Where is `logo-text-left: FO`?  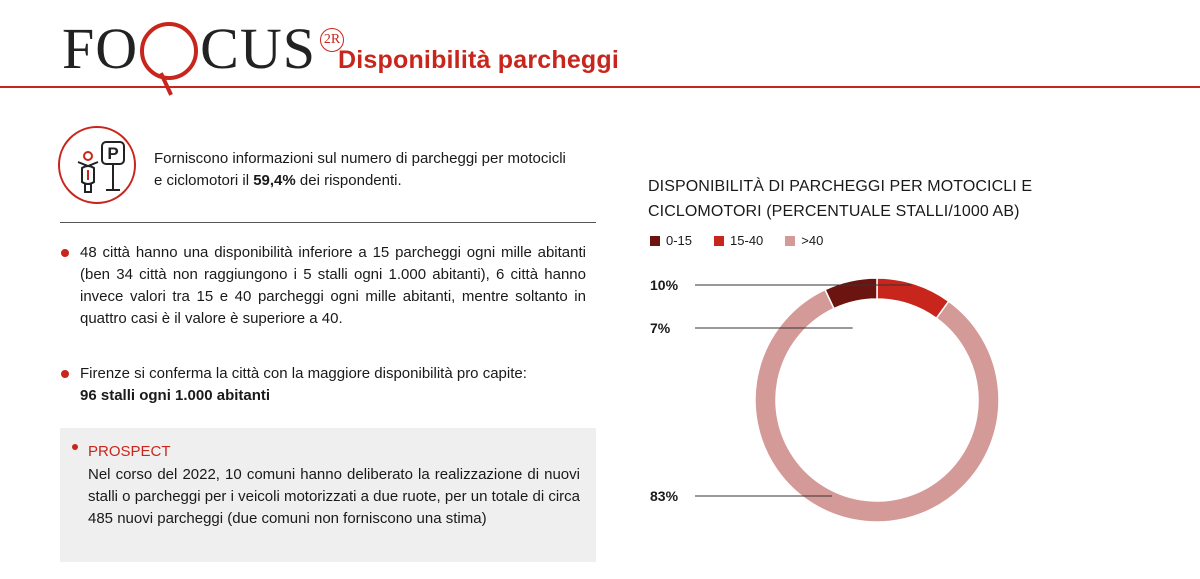
logo-text-left: FO is located at coordinates (100, 48).